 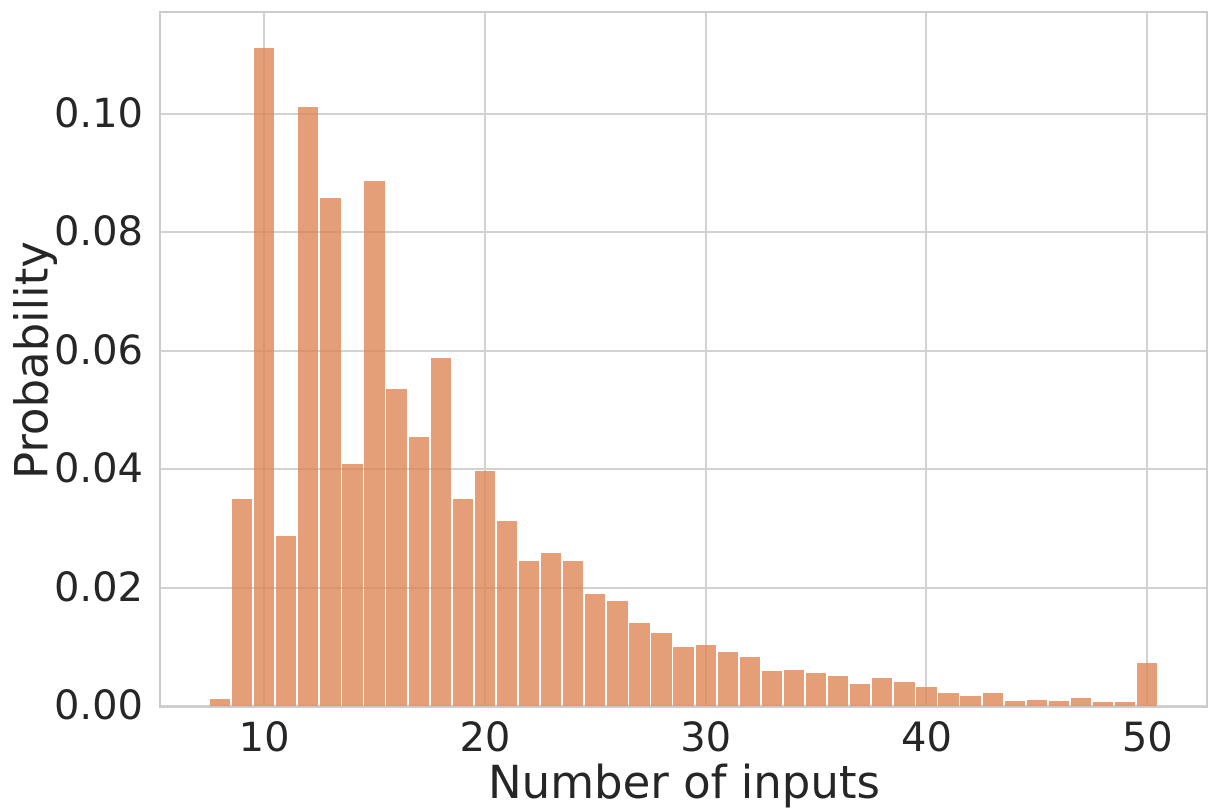 I want to click on x-tick-label: 40, so click(x=926, y=738).